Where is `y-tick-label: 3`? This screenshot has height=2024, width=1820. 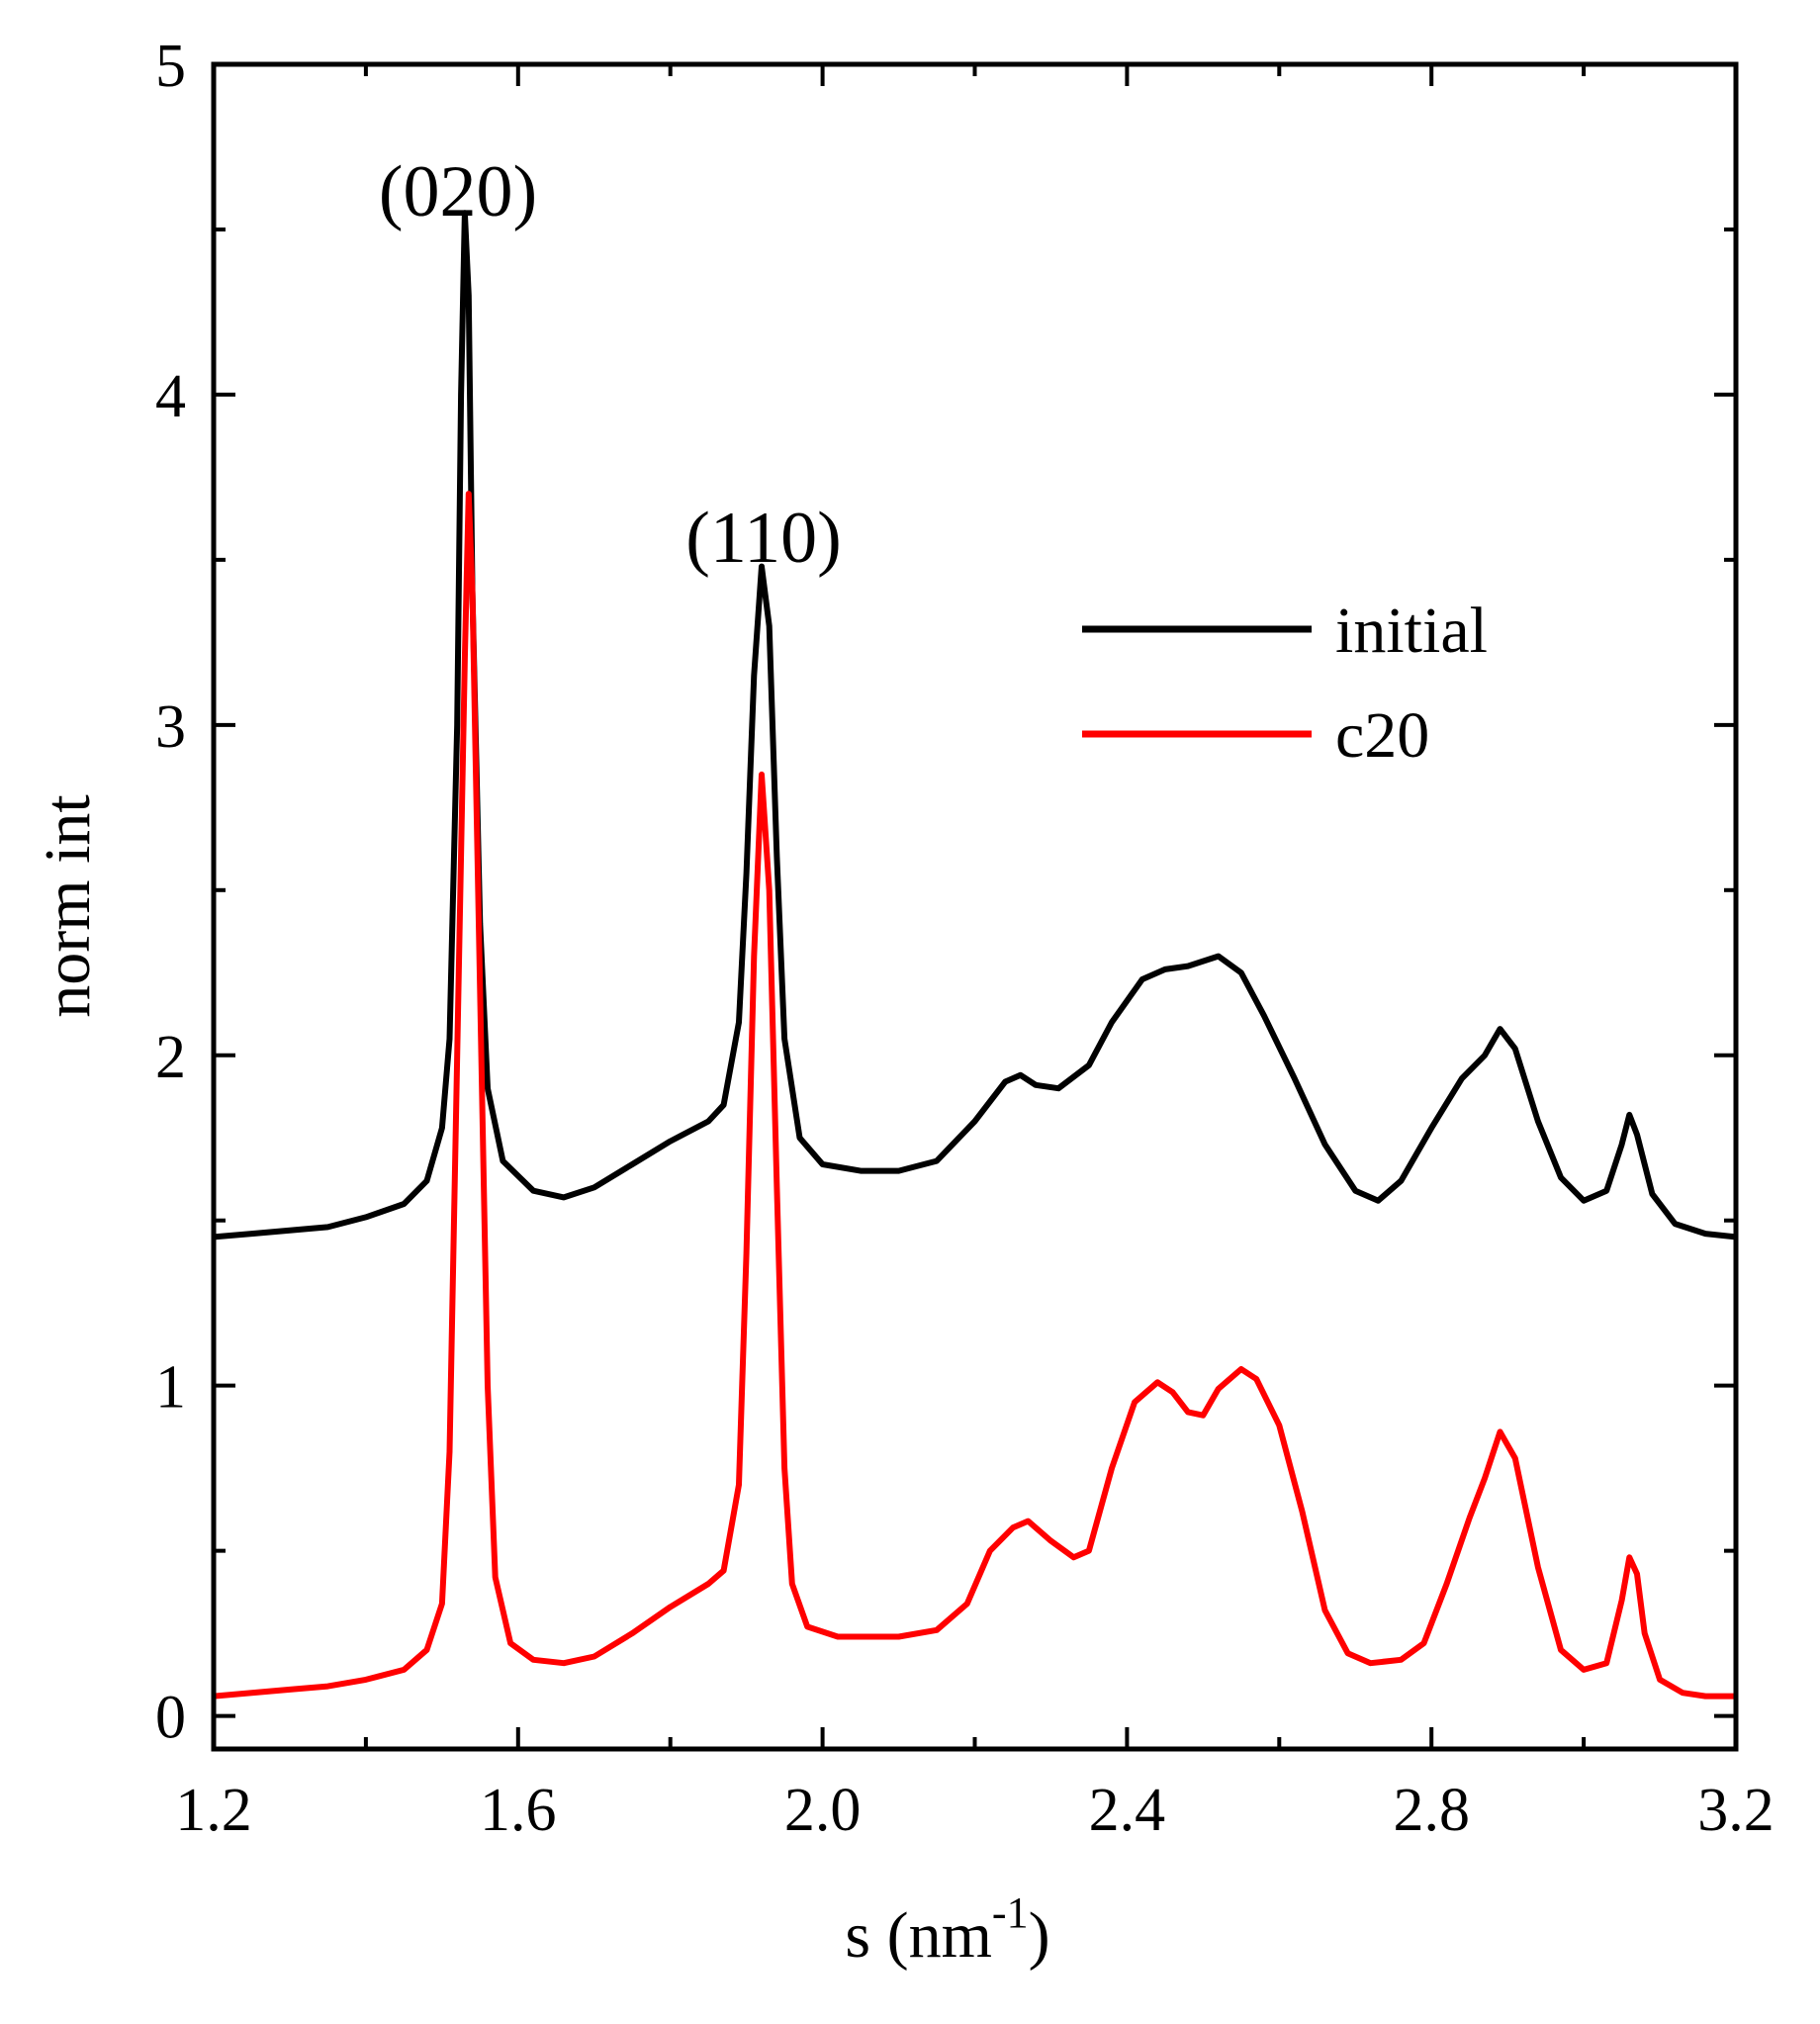
y-tick-label: 3 is located at coordinates (170, 727).